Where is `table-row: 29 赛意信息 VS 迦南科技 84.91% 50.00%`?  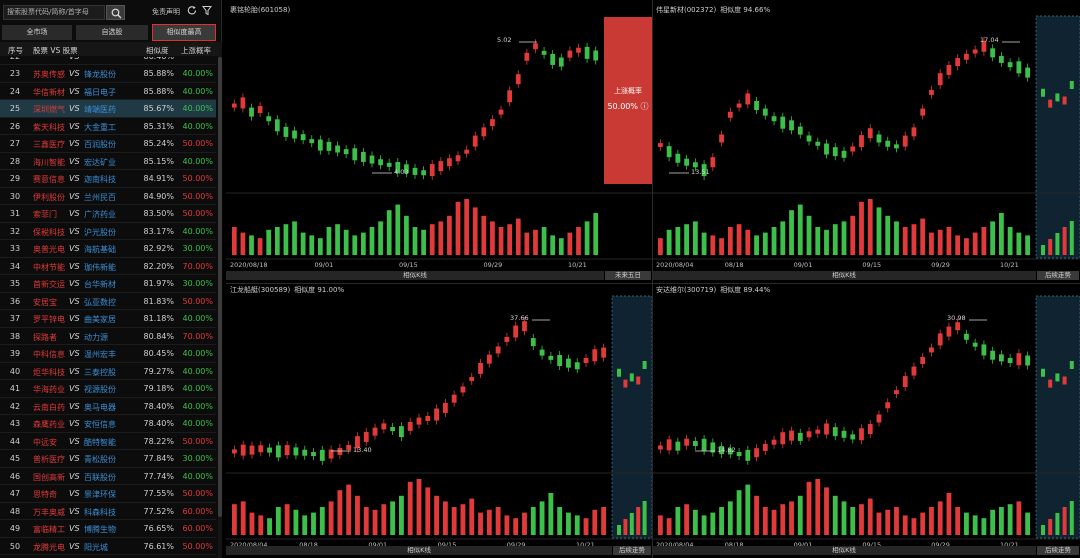 table-row: 29 赛意信息 VS 迦南科技 84.91% 50.00% is located at coordinates (108, 179).